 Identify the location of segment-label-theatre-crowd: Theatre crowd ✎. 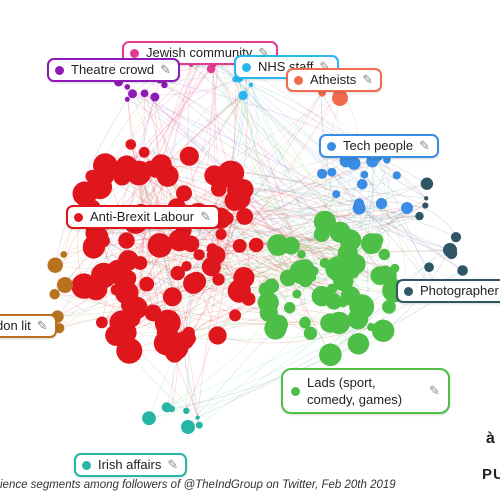
(113, 70).